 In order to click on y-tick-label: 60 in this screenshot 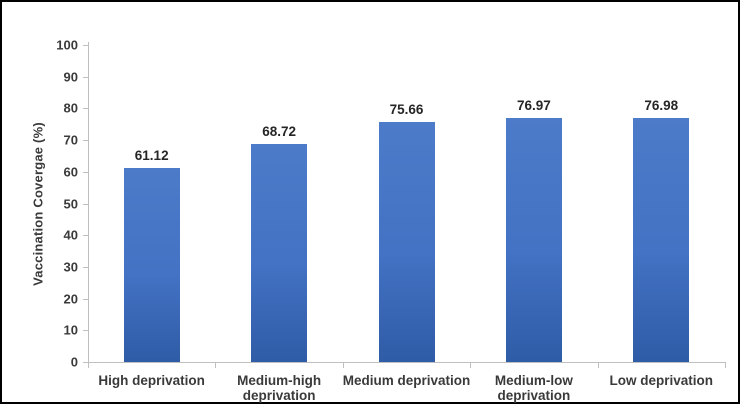, I will do `click(70, 172)`.